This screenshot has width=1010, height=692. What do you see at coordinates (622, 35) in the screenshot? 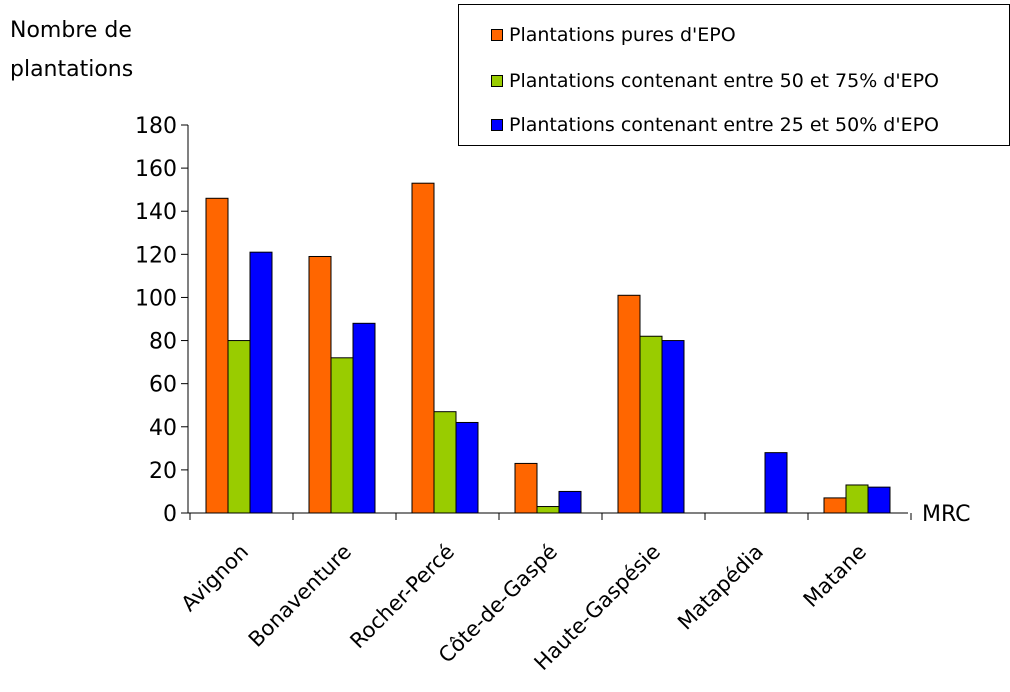
I see `legend-label-pure: Plantations pures d'EPO` at bounding box center [622, 35].